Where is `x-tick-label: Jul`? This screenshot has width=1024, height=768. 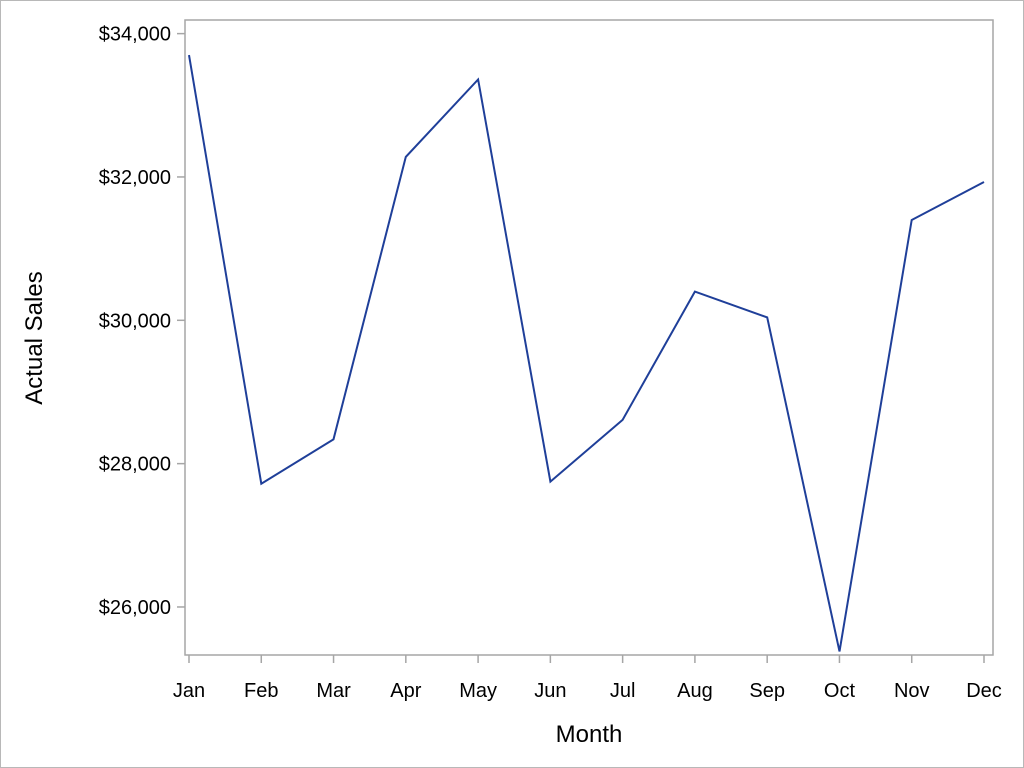 x-tick-label: Jul is located at coordinates (623, 691).